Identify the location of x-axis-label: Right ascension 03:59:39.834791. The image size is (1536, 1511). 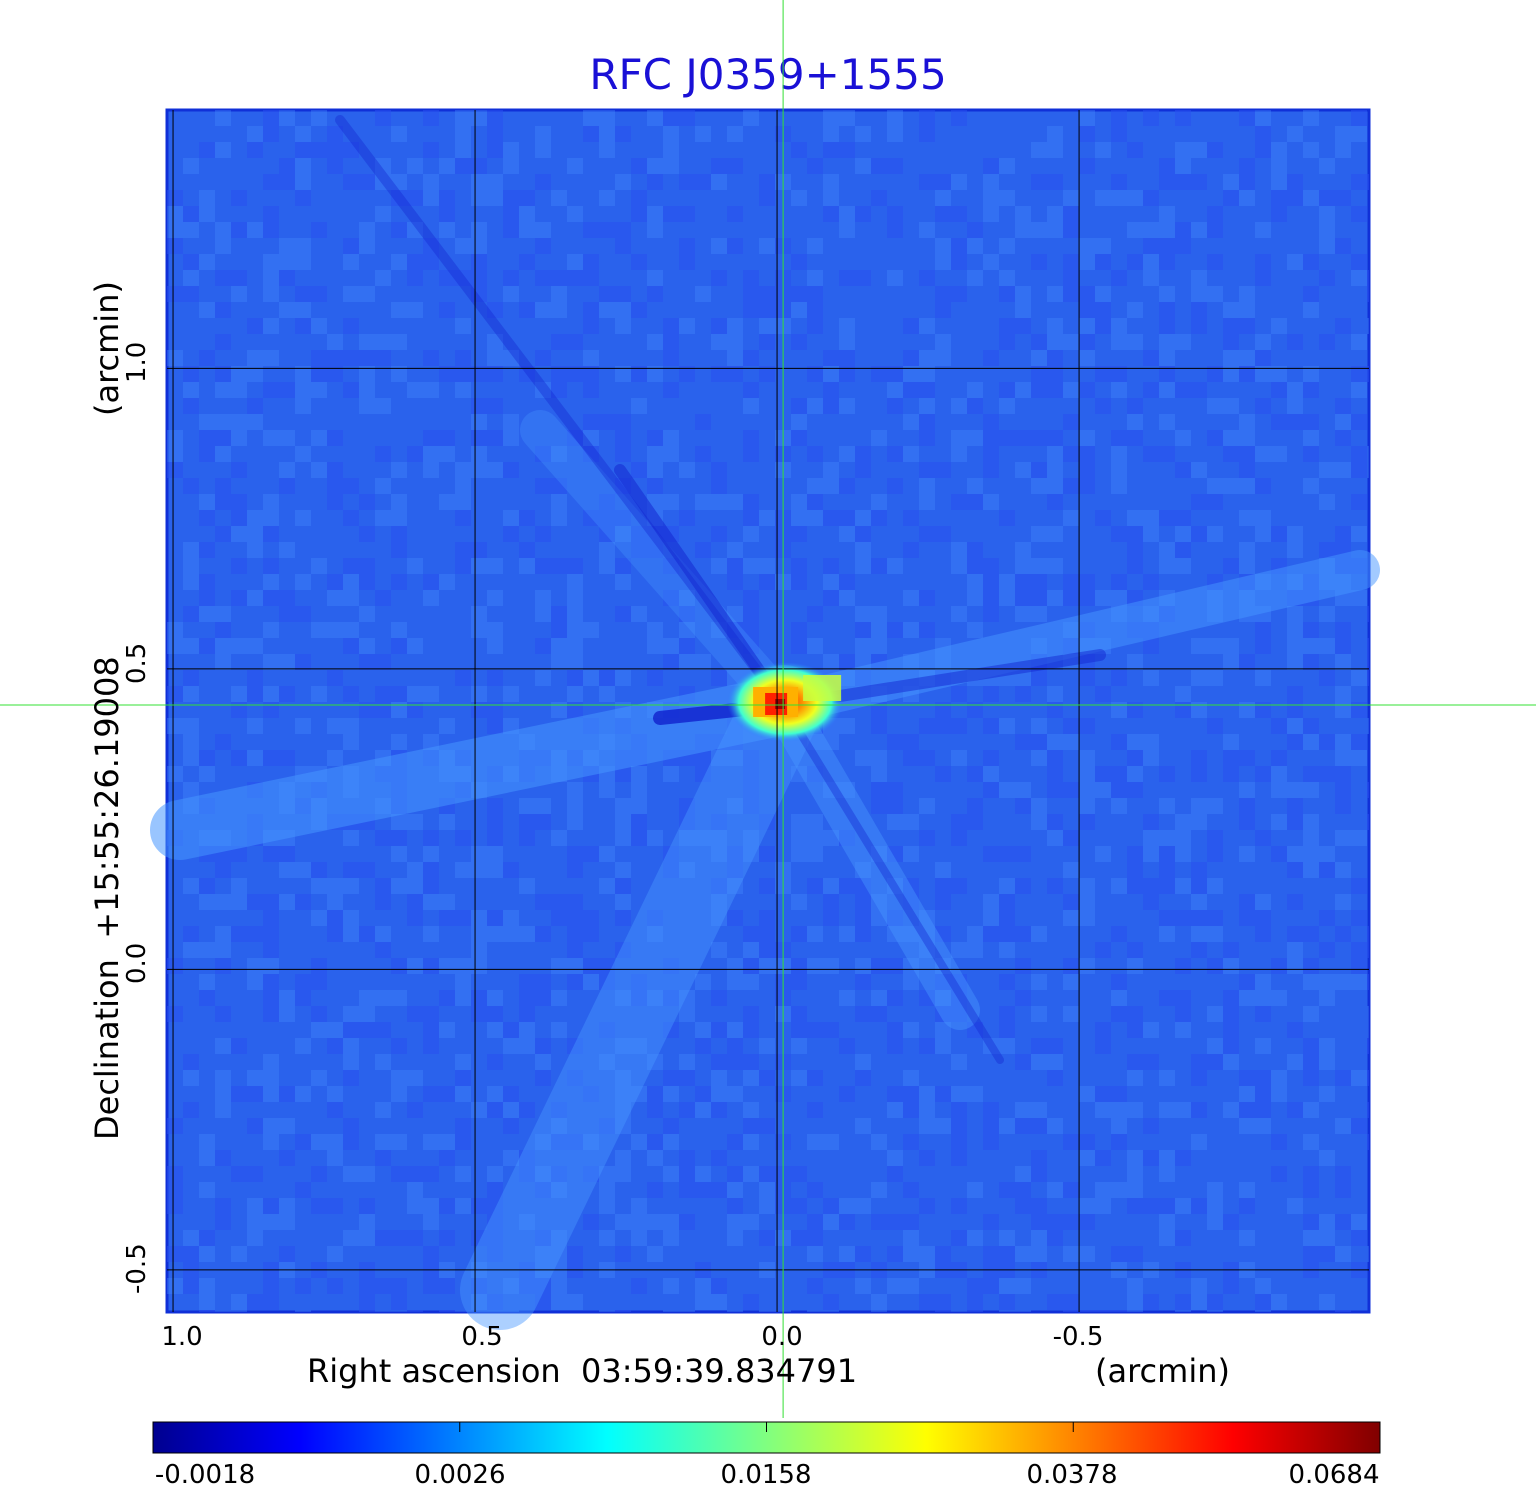
(582, 1371).